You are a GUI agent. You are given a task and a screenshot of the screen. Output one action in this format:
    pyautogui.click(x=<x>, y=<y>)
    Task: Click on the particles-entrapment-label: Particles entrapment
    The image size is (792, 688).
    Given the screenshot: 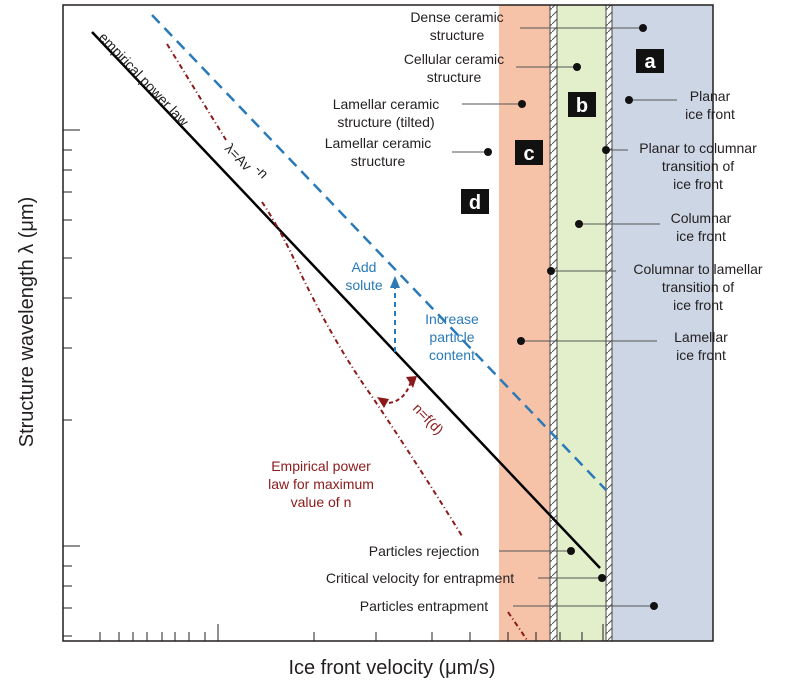 What is the action you would take?
    pyautogui.click(x=424, y=606)
    